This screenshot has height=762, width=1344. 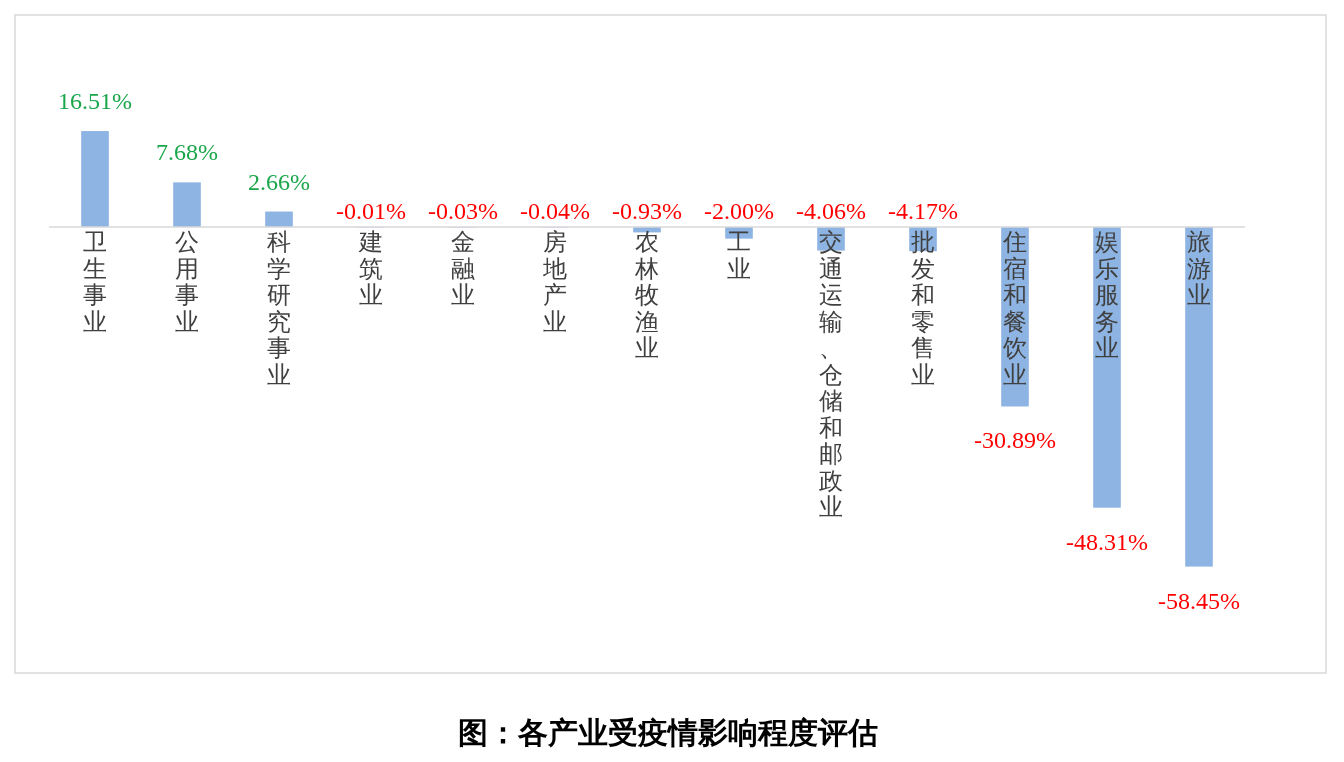 I want to click on x-tick-label: 旅游业, so click(x=1199, y=268).